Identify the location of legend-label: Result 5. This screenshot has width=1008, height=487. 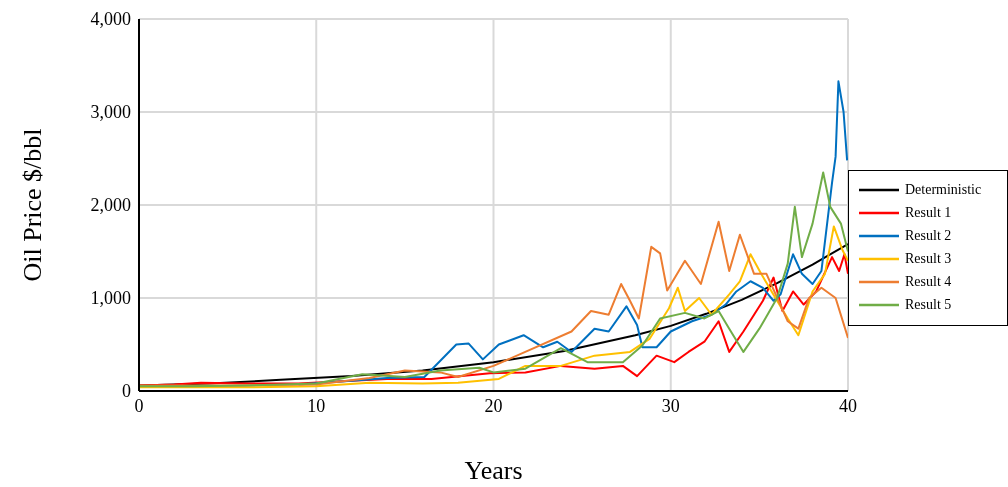
(928, 305).